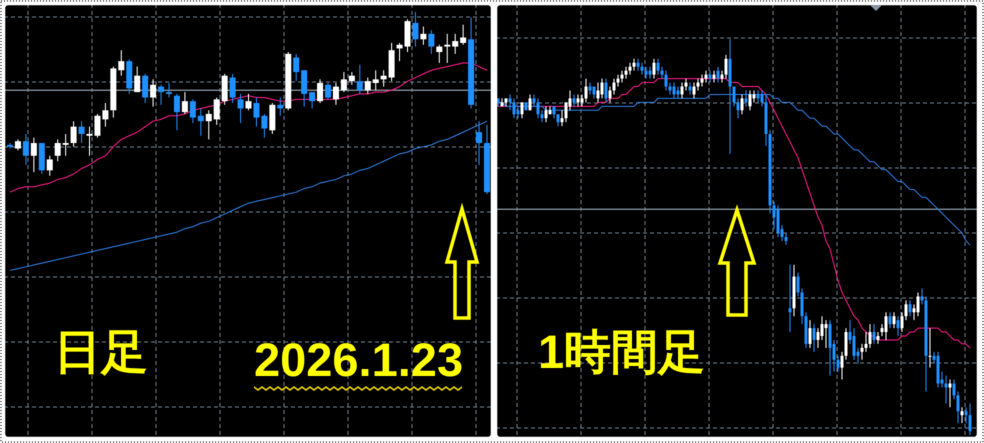 This screenshot has height=443, width=984. I want to click on annotation: 1時間足, so click(622, 351).